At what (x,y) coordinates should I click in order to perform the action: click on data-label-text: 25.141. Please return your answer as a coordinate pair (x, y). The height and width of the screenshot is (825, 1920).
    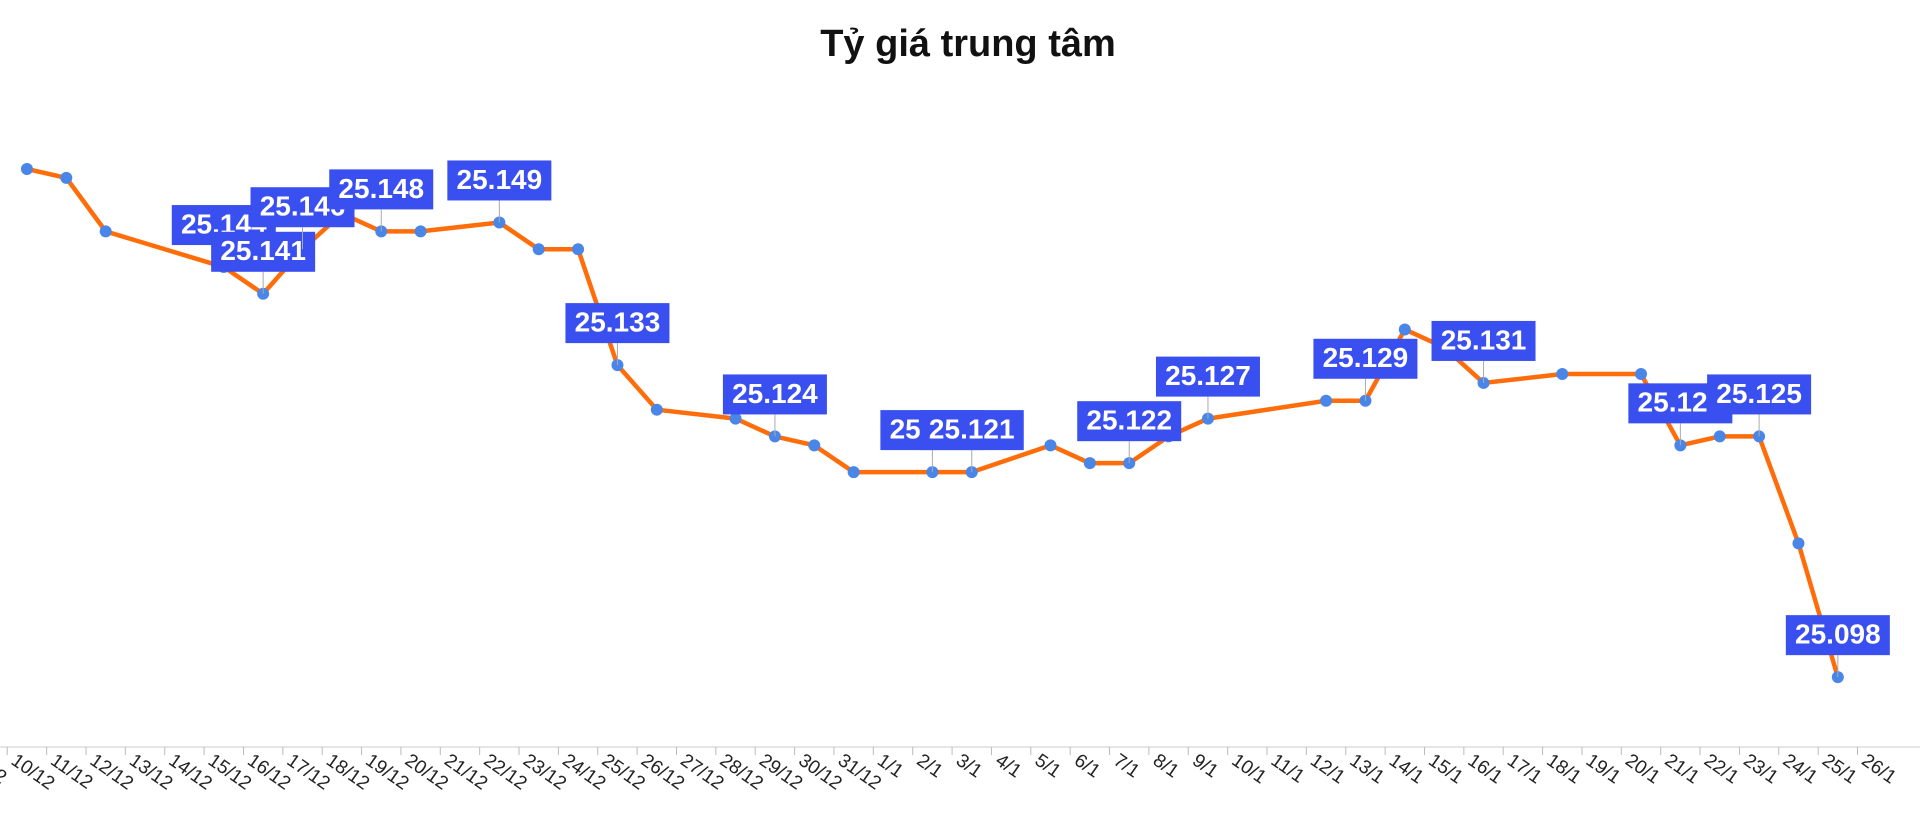
    Looking at the image, I should click on (263, 250).